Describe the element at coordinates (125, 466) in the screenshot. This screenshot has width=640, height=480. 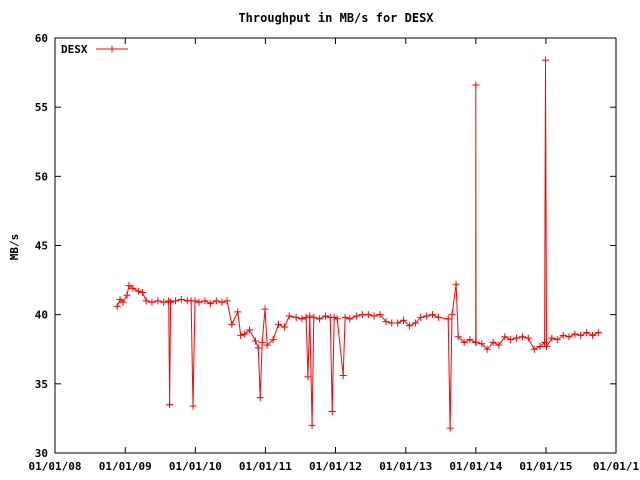
I see `x-tick-label: 01/01/09` at that location.